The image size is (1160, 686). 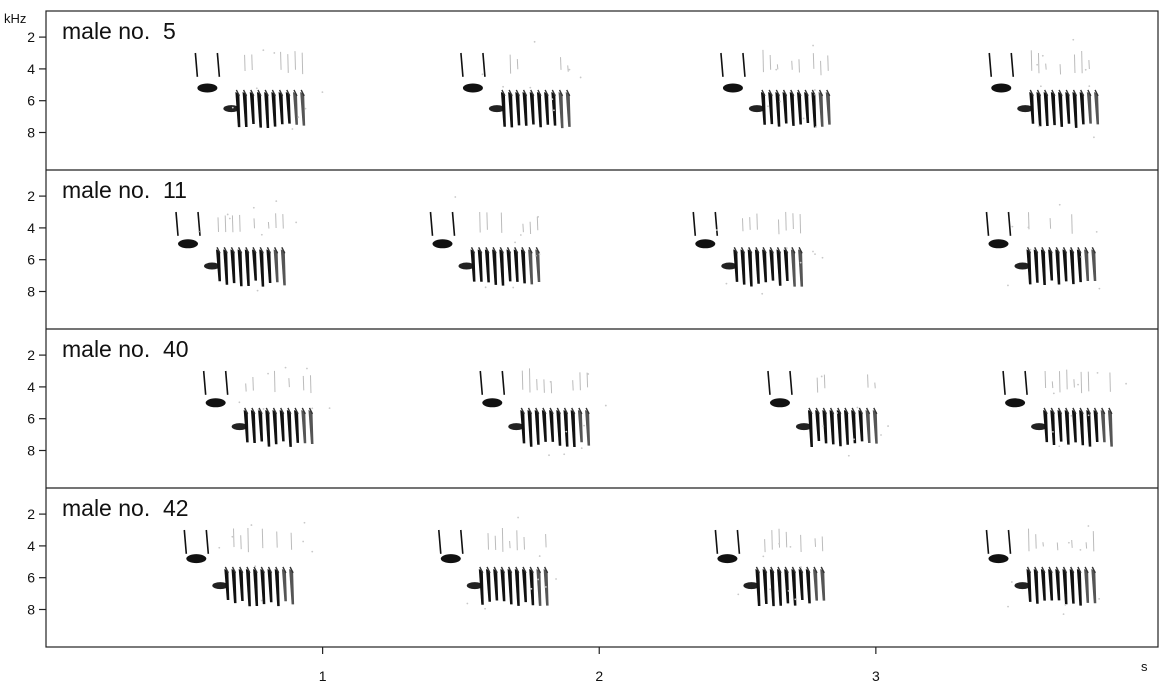 What do you see at coordinates (31, 133) in the screenshot?
I see `y-tick-label: 8` at bounding box center [31, 133].